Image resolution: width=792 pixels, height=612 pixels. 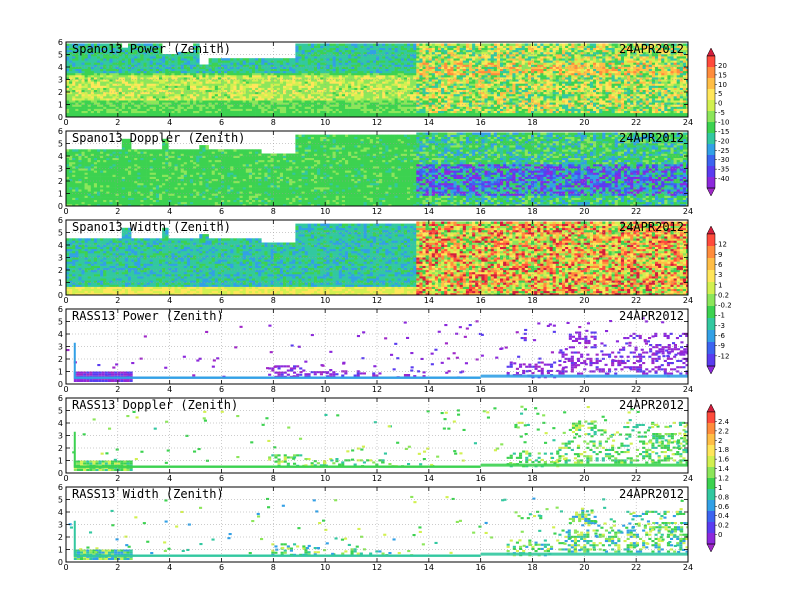 What do you see at coordinates (724, 422) in the screenshot?
I see `colorbar-label: 2.4` at bounding box center [724, 422].